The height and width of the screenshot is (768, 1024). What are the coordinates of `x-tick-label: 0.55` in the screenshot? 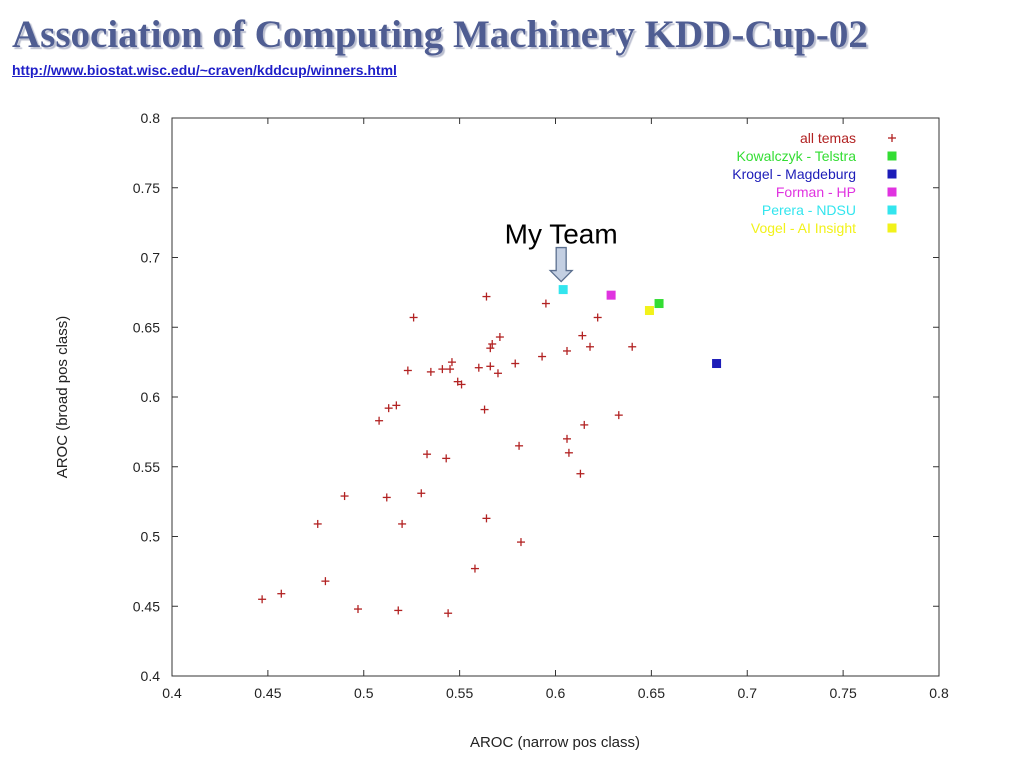 It's located at (459, 693).